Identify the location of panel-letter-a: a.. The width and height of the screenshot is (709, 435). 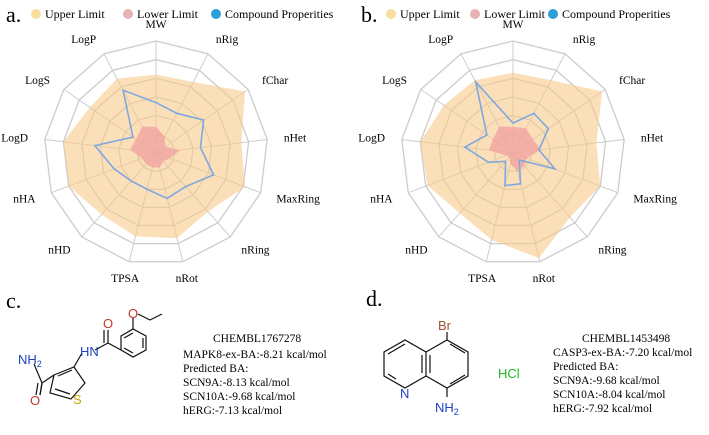
(13, 14).